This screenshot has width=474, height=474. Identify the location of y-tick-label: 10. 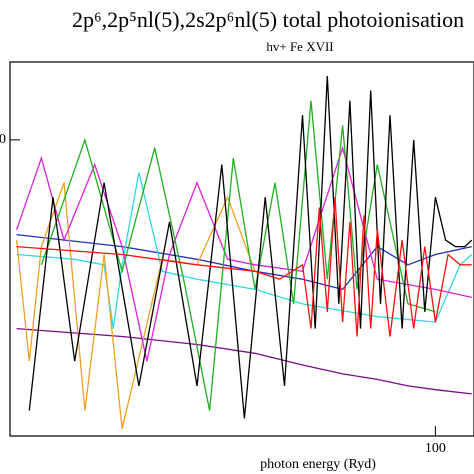
(3, 139).